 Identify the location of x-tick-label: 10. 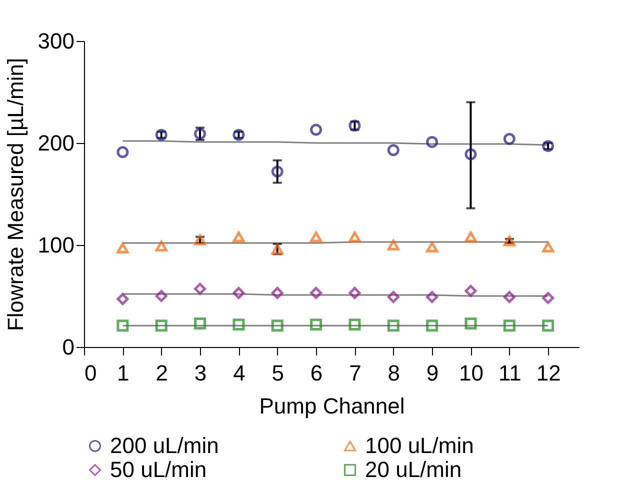
(471, 373).